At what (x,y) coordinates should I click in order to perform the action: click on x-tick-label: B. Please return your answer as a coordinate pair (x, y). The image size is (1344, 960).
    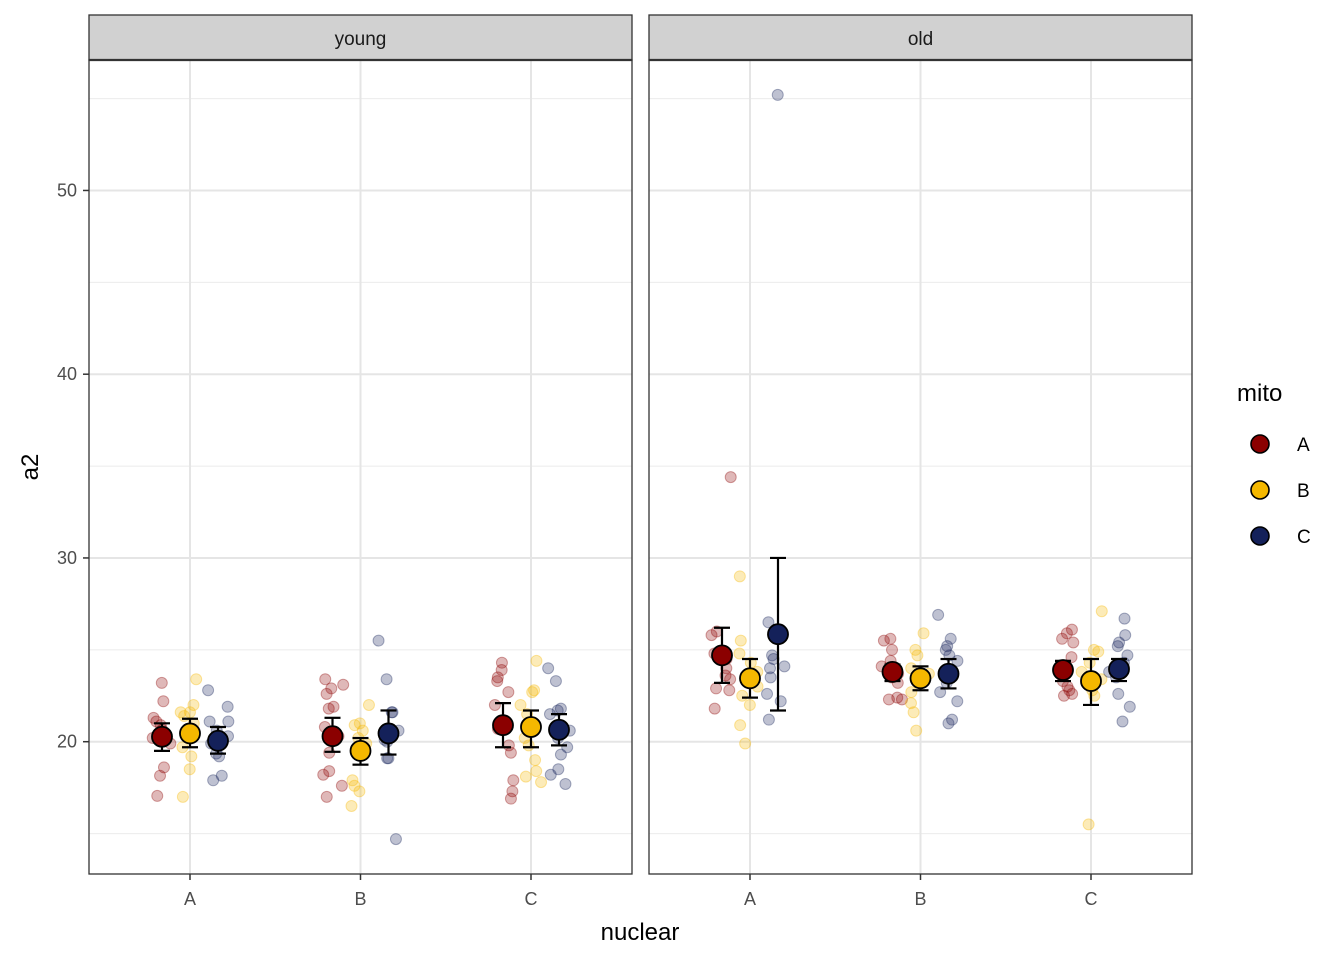
    Looking at the image, I should click on (360, 899).